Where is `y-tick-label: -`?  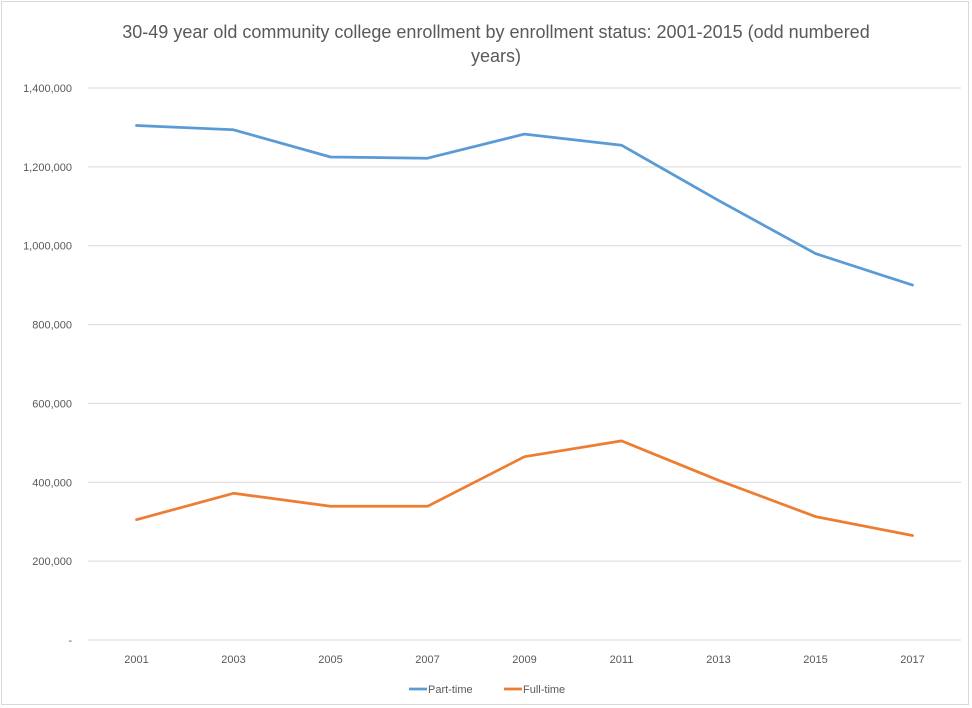 y-tick-label: - is located at coordinates (70, 641).